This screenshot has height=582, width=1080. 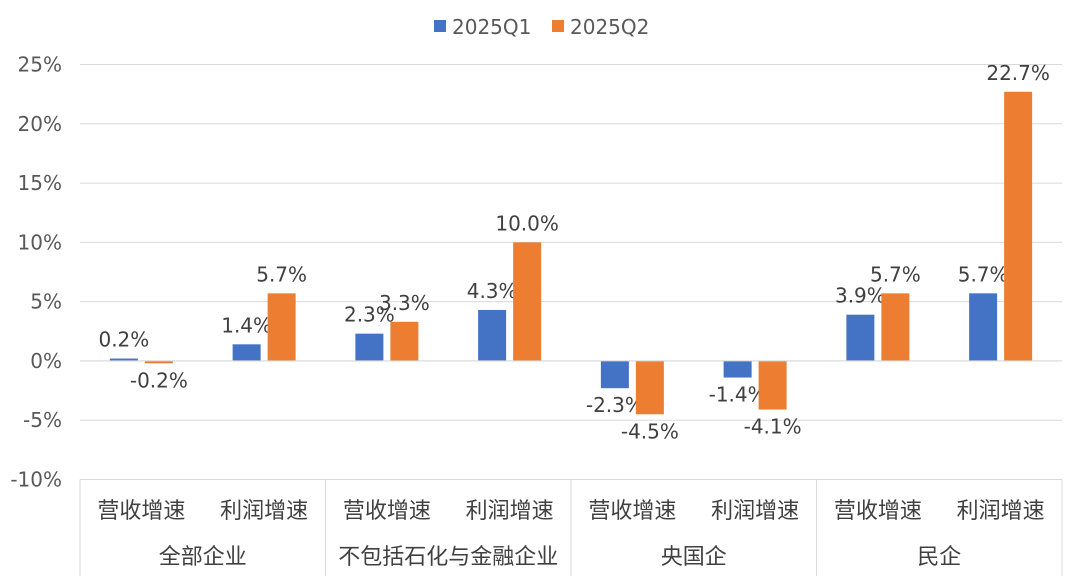 What do you see at coordinates (492, 291) in the screenshot?
I see `data-label: 4.3%` at bounding box center [492, 291].